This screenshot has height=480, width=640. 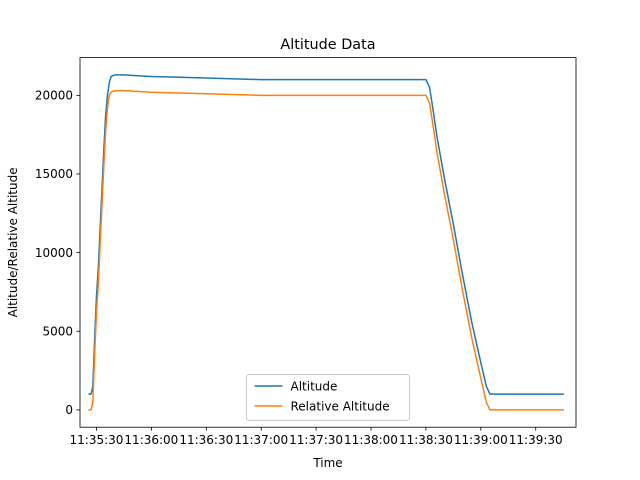 What do you see at coordinates (57, 331) in the screenshot?
I see `y-tick-label: 5000` at bounding box center [57, 331].